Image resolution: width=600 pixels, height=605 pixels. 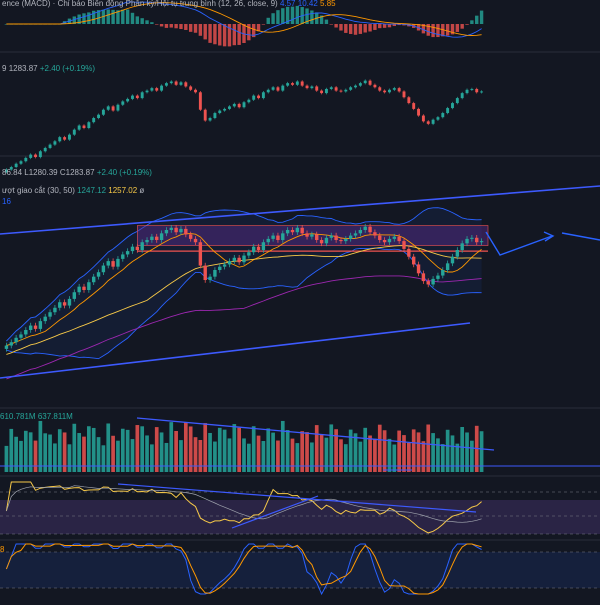 What do you see at coordinates (92, 190) in the screenshot?
I see `ma-value-1: 1247.12` at bounding box center [92, 190].